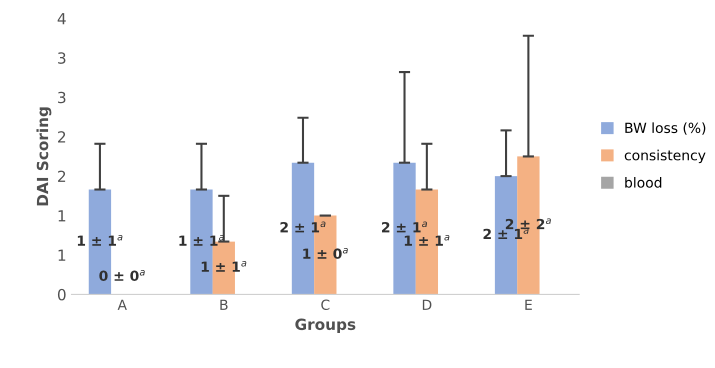 The height and width of the screenshot is (368, 715). What do you see at coordinates (62, 18) in the screenshot?
I see `y-tick-label: 4` at bounding box center [62, 18].